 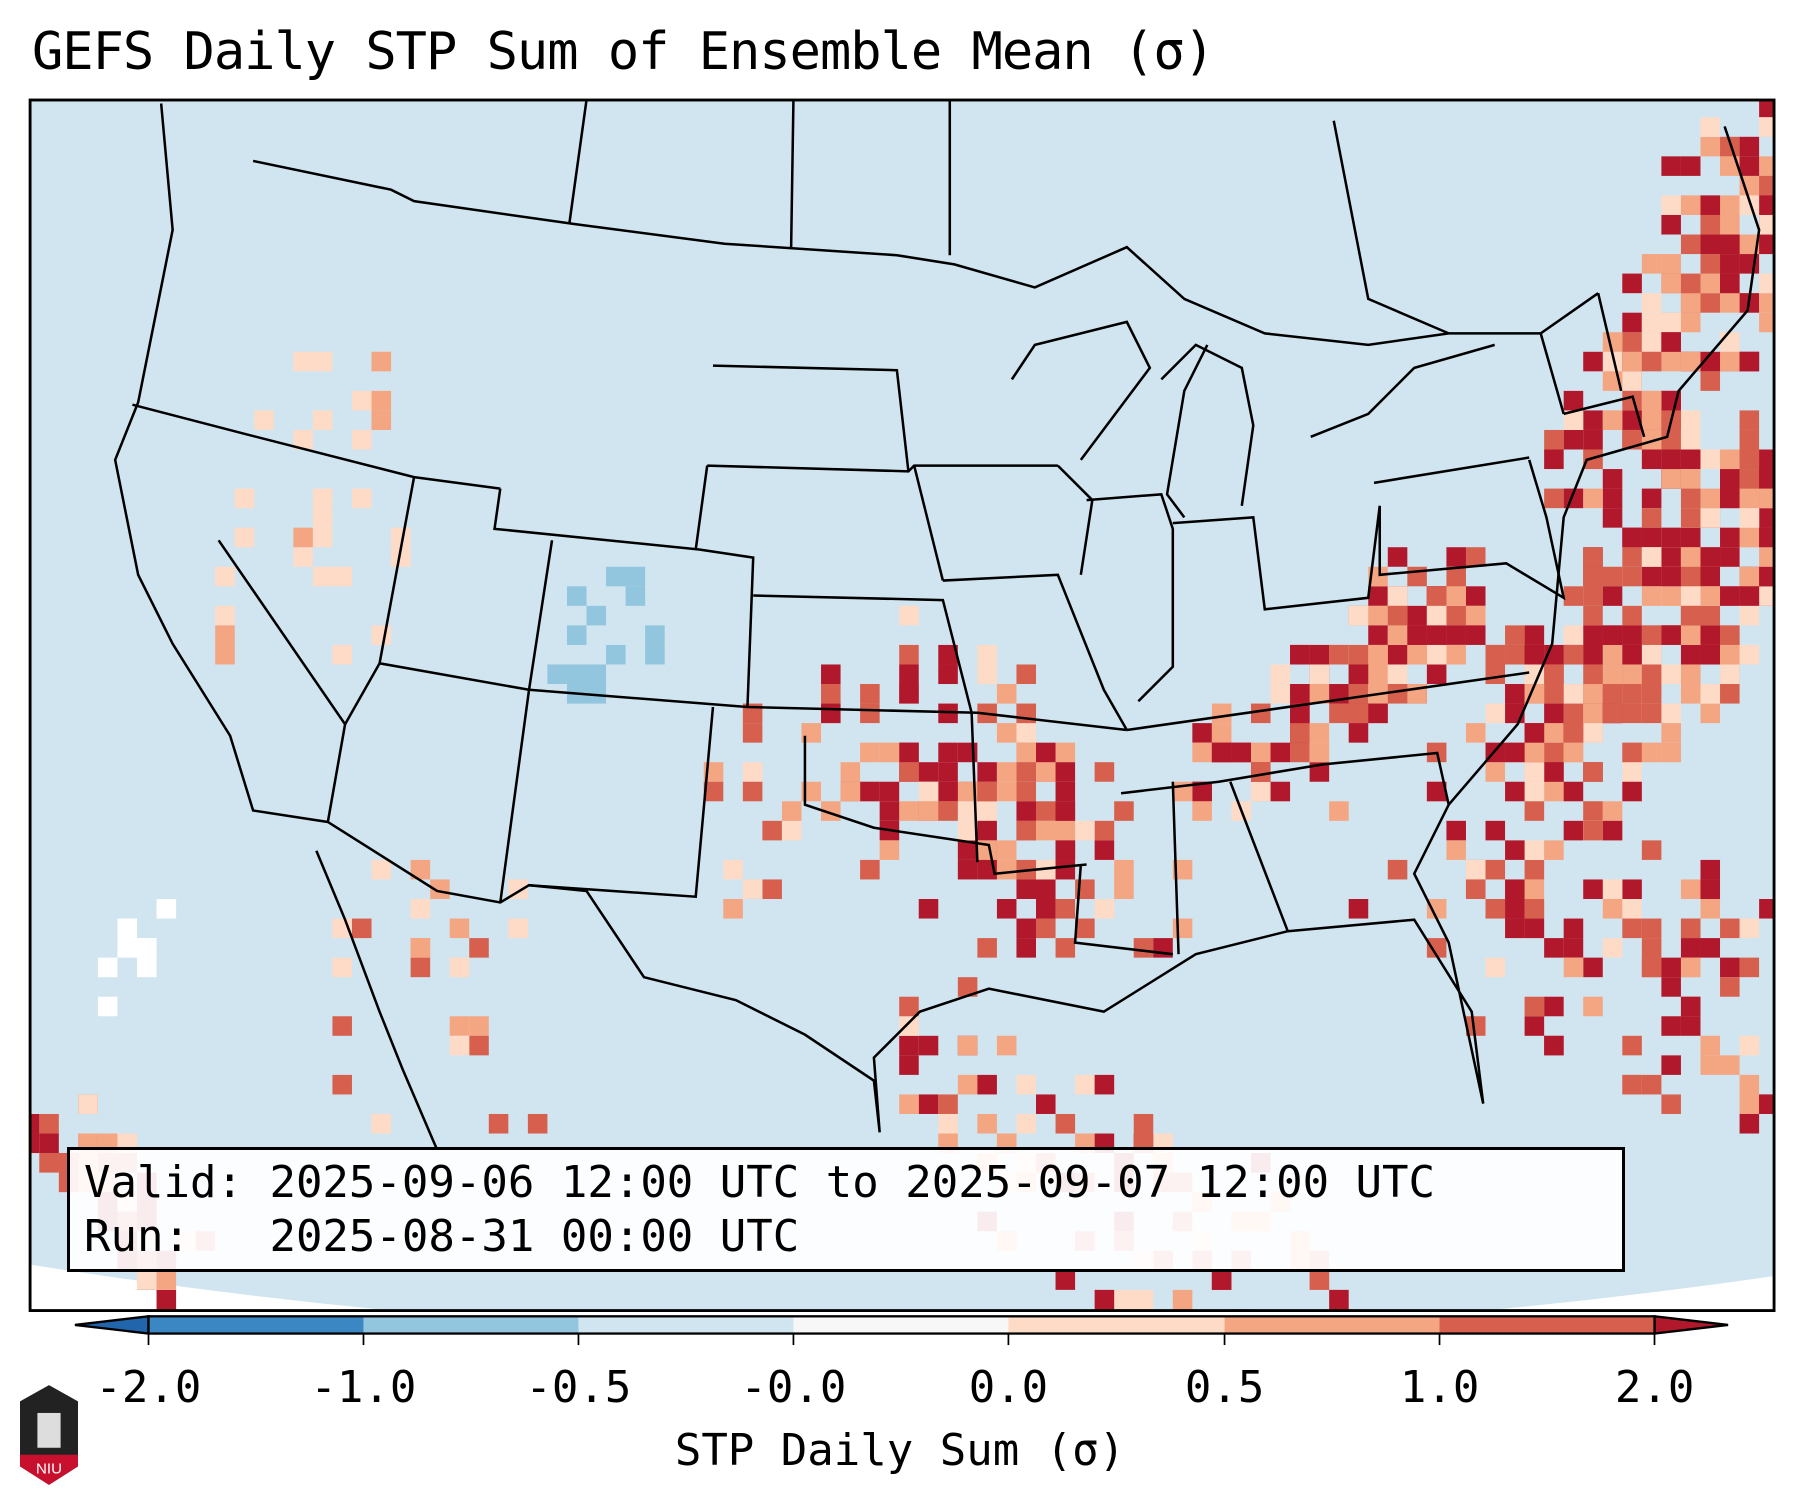 I want to click on colorbar-tick-label: 1.0, so click(x=1439, y=1387).